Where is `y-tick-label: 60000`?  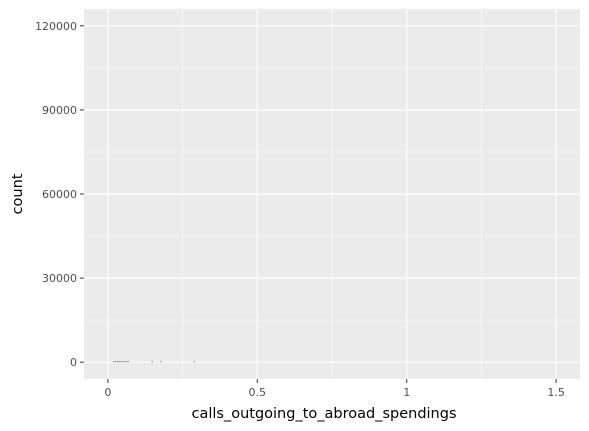
y-tick-label: 60000 is located at coordinates (59, 194).